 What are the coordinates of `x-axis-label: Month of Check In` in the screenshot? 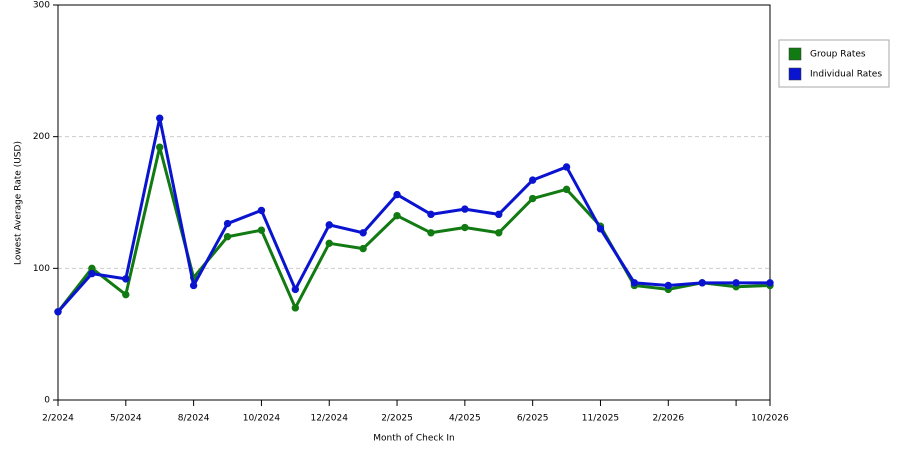 It's located at (414, 439).